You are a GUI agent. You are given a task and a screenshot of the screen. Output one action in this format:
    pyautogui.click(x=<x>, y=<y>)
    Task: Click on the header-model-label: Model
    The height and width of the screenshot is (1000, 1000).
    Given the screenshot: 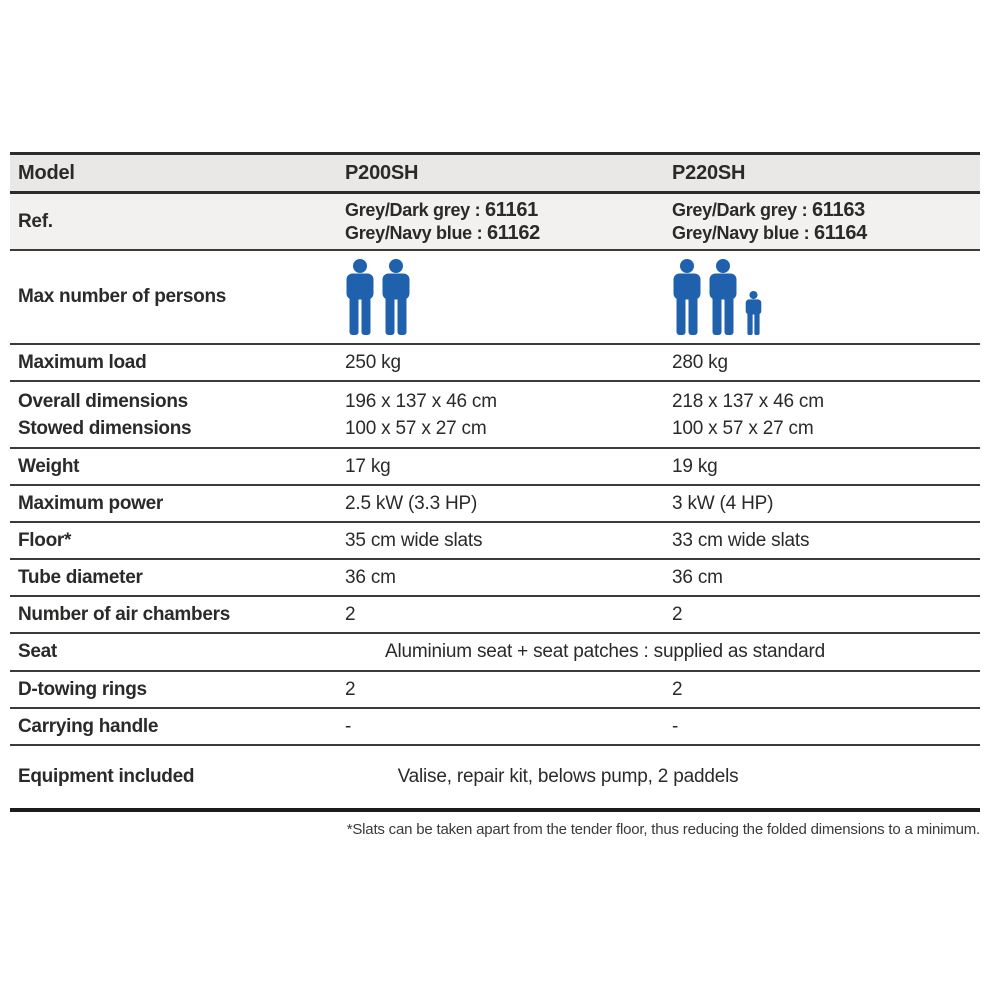 What is the action you would take?
    pyautogui.click(x=46, y=172)
    